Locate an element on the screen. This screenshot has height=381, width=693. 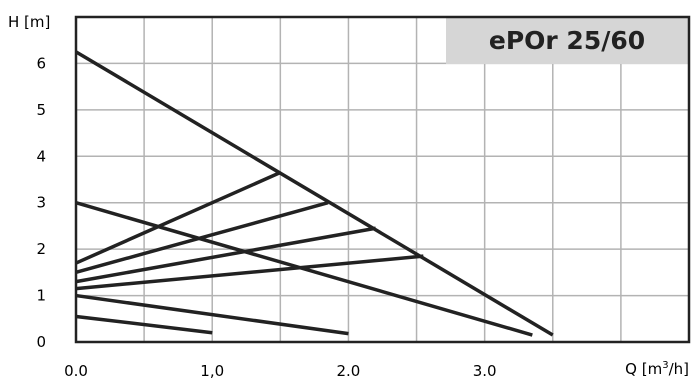
x-axis-label: Q [m3/h] is located at coordinates (657, 369).